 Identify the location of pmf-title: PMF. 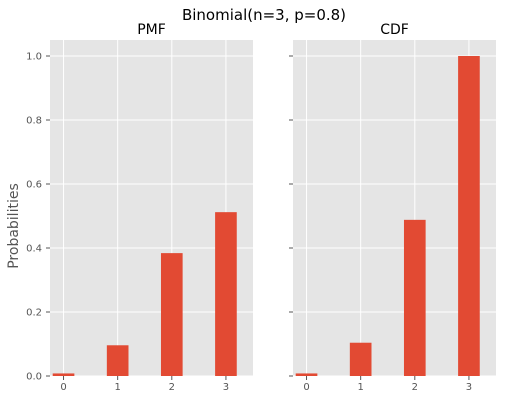
(151, 30).